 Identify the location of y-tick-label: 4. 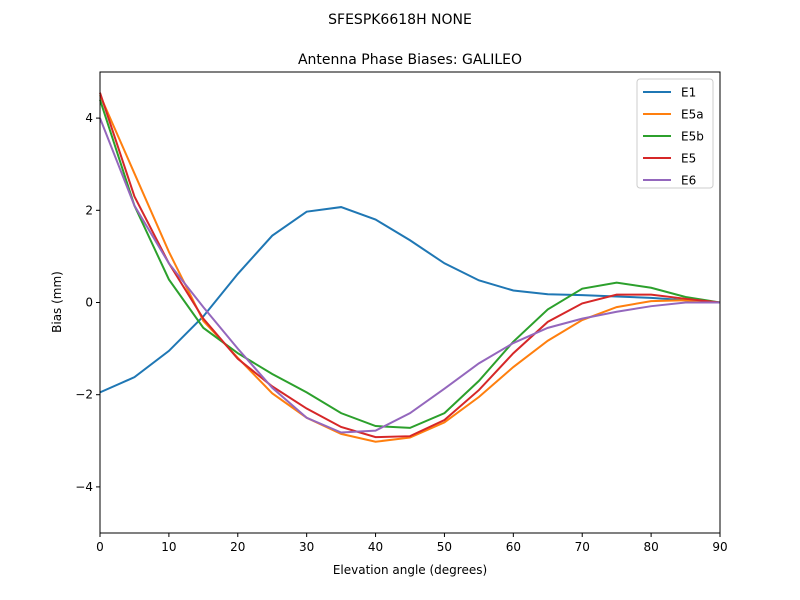
(89, 118).